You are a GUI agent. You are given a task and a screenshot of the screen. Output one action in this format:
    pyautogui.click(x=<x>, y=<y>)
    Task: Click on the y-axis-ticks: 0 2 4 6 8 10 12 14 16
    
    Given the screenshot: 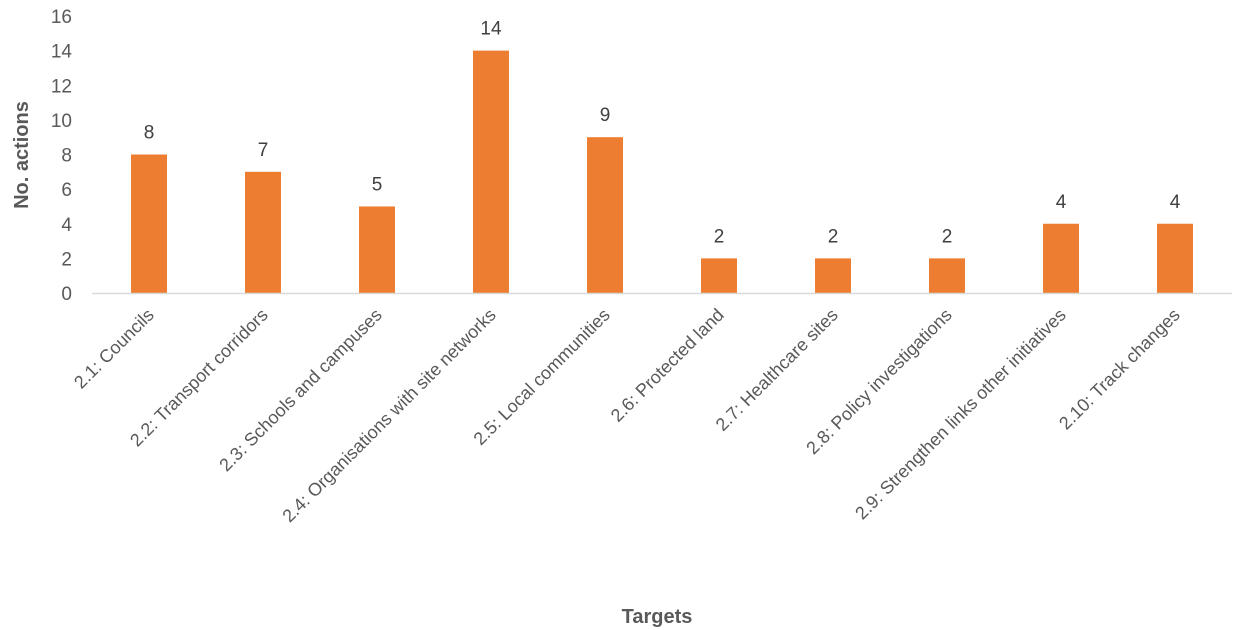 What is the action you would take?
    pyautogui.click(x=62, y=156)
    